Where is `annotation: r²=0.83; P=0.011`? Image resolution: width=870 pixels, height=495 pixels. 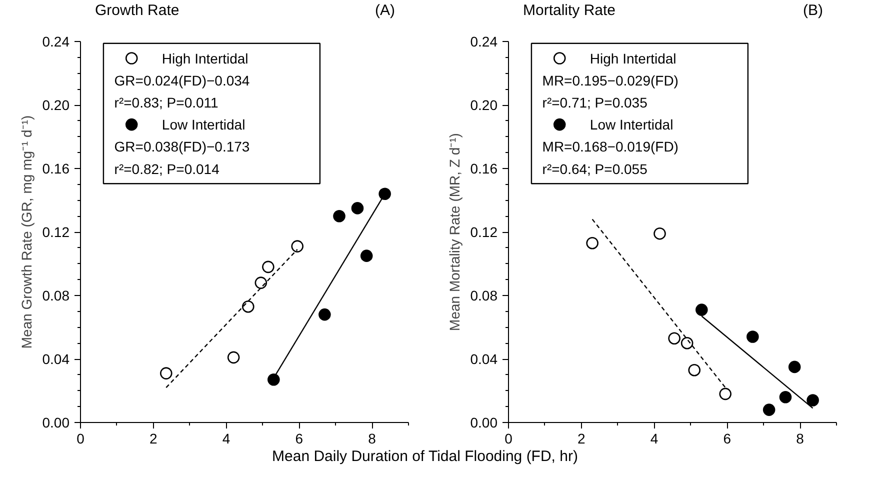
annotation: r²=0.83; P=0.011 is located at coordinates (166, 102).